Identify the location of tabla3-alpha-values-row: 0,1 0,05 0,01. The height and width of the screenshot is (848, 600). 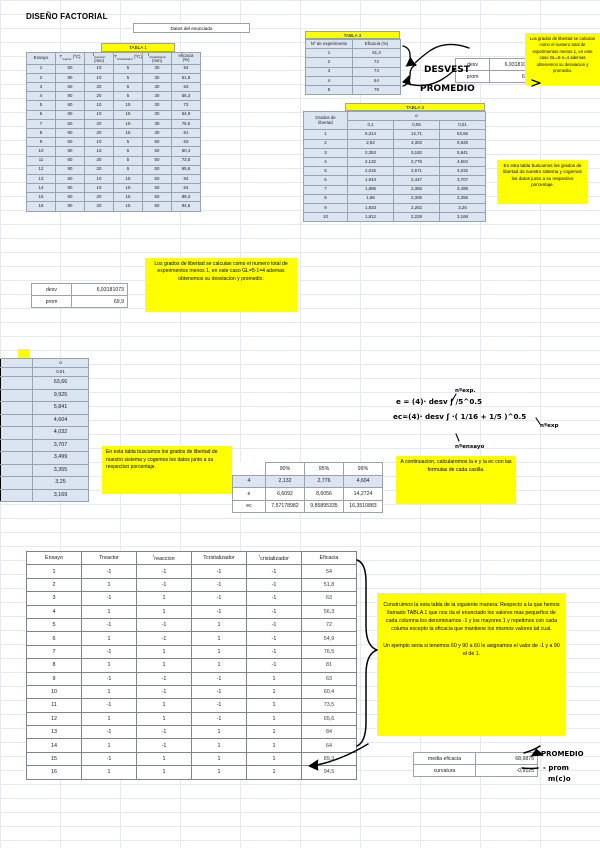
(395, 125).